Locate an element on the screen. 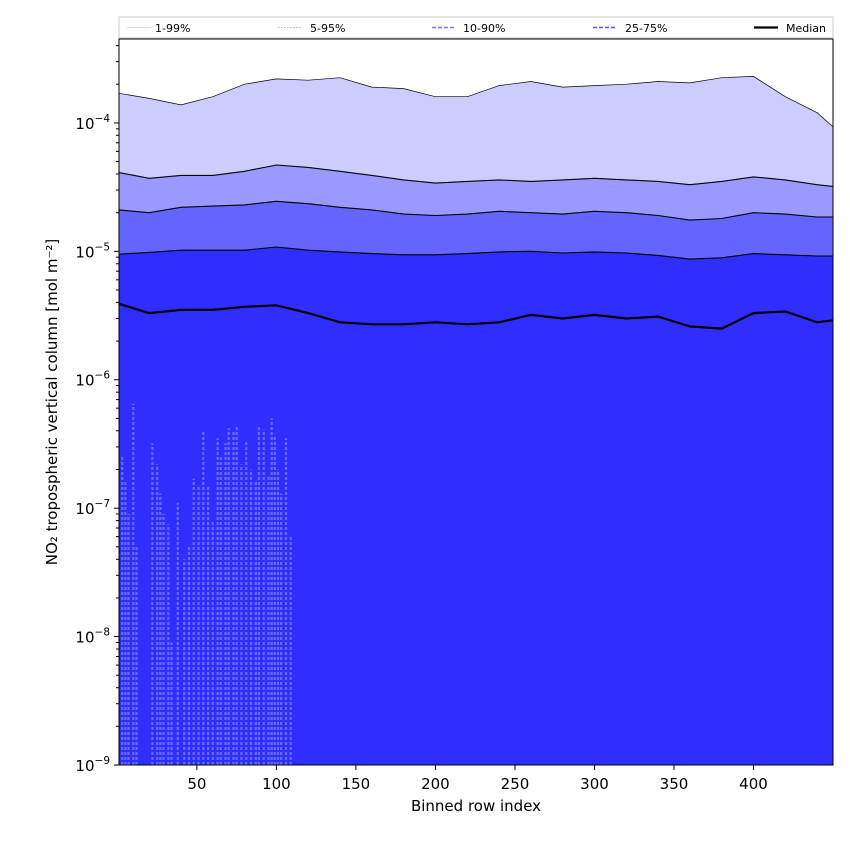 The height and width of the screenshot is (850, 850). x-axis-title: Binned row index is located at coordinates (476, 806).